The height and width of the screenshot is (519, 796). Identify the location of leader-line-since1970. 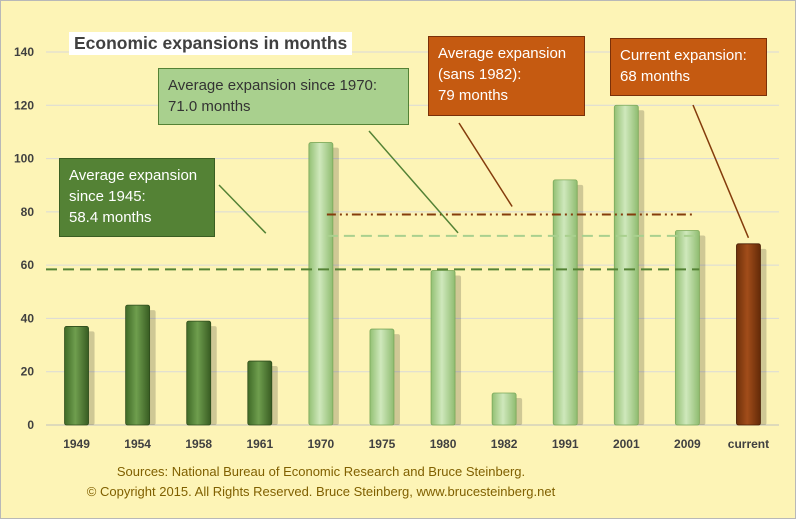
(413, 182).